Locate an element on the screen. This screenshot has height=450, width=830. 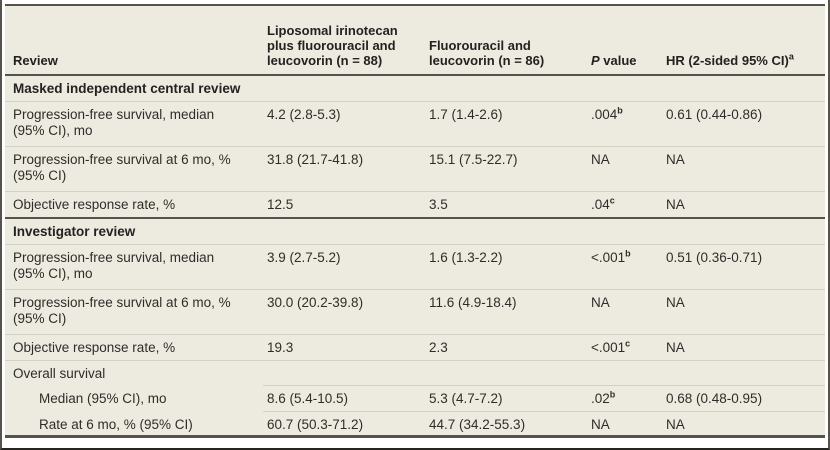
hr-cell: 0.61 (0.44-0.86) is located at coordinates (743, 123).